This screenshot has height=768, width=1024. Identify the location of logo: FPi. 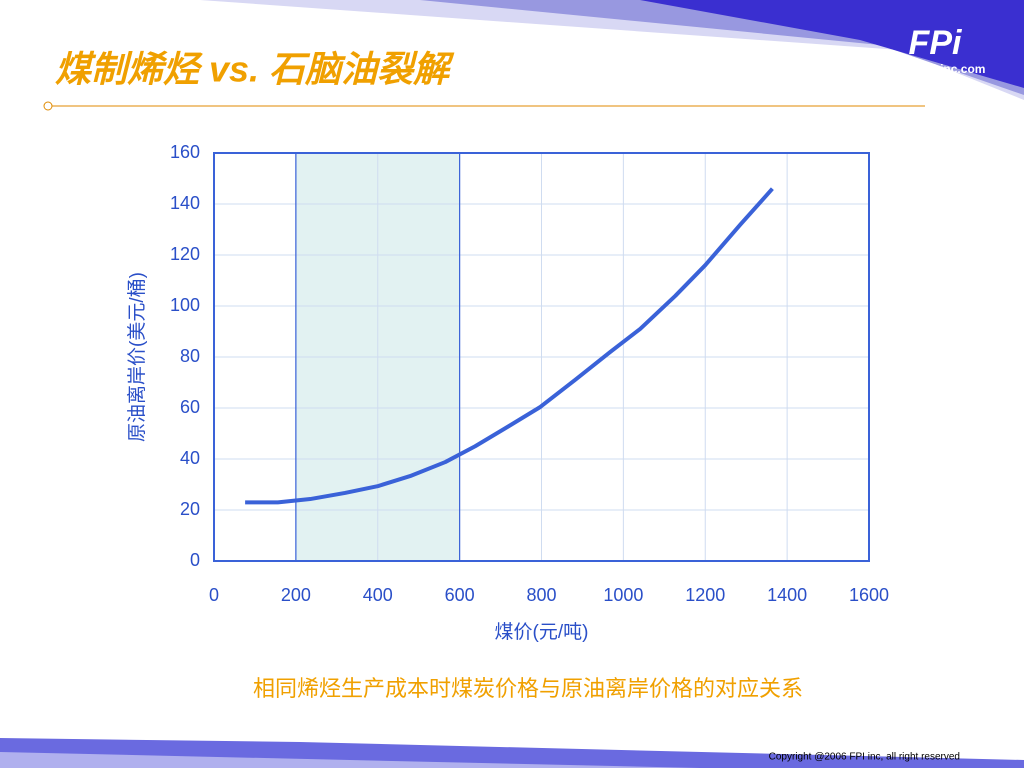
(936, 43).